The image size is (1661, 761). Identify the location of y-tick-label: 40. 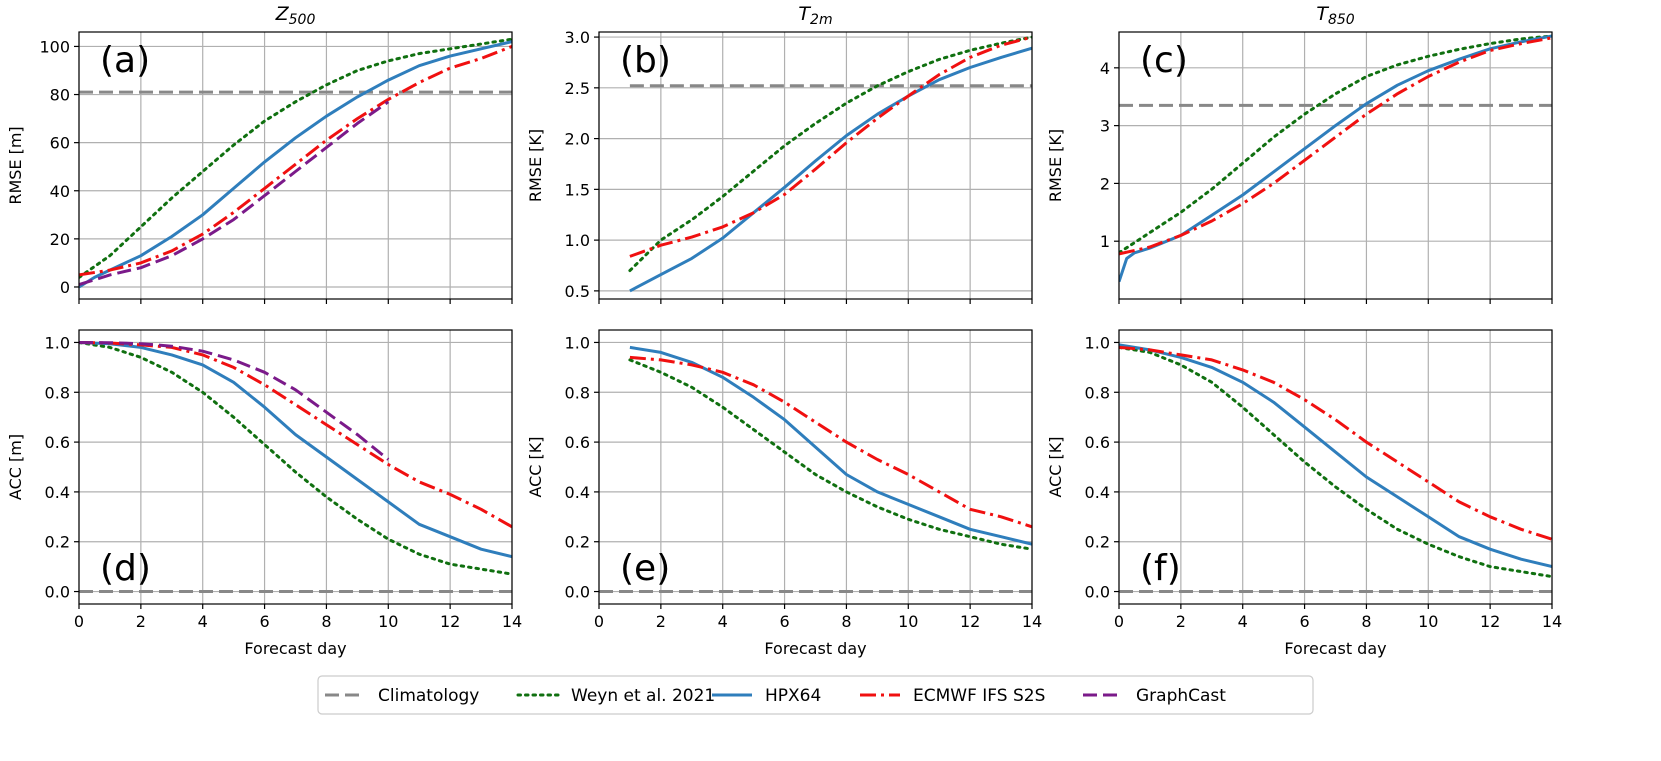
(60, 191).